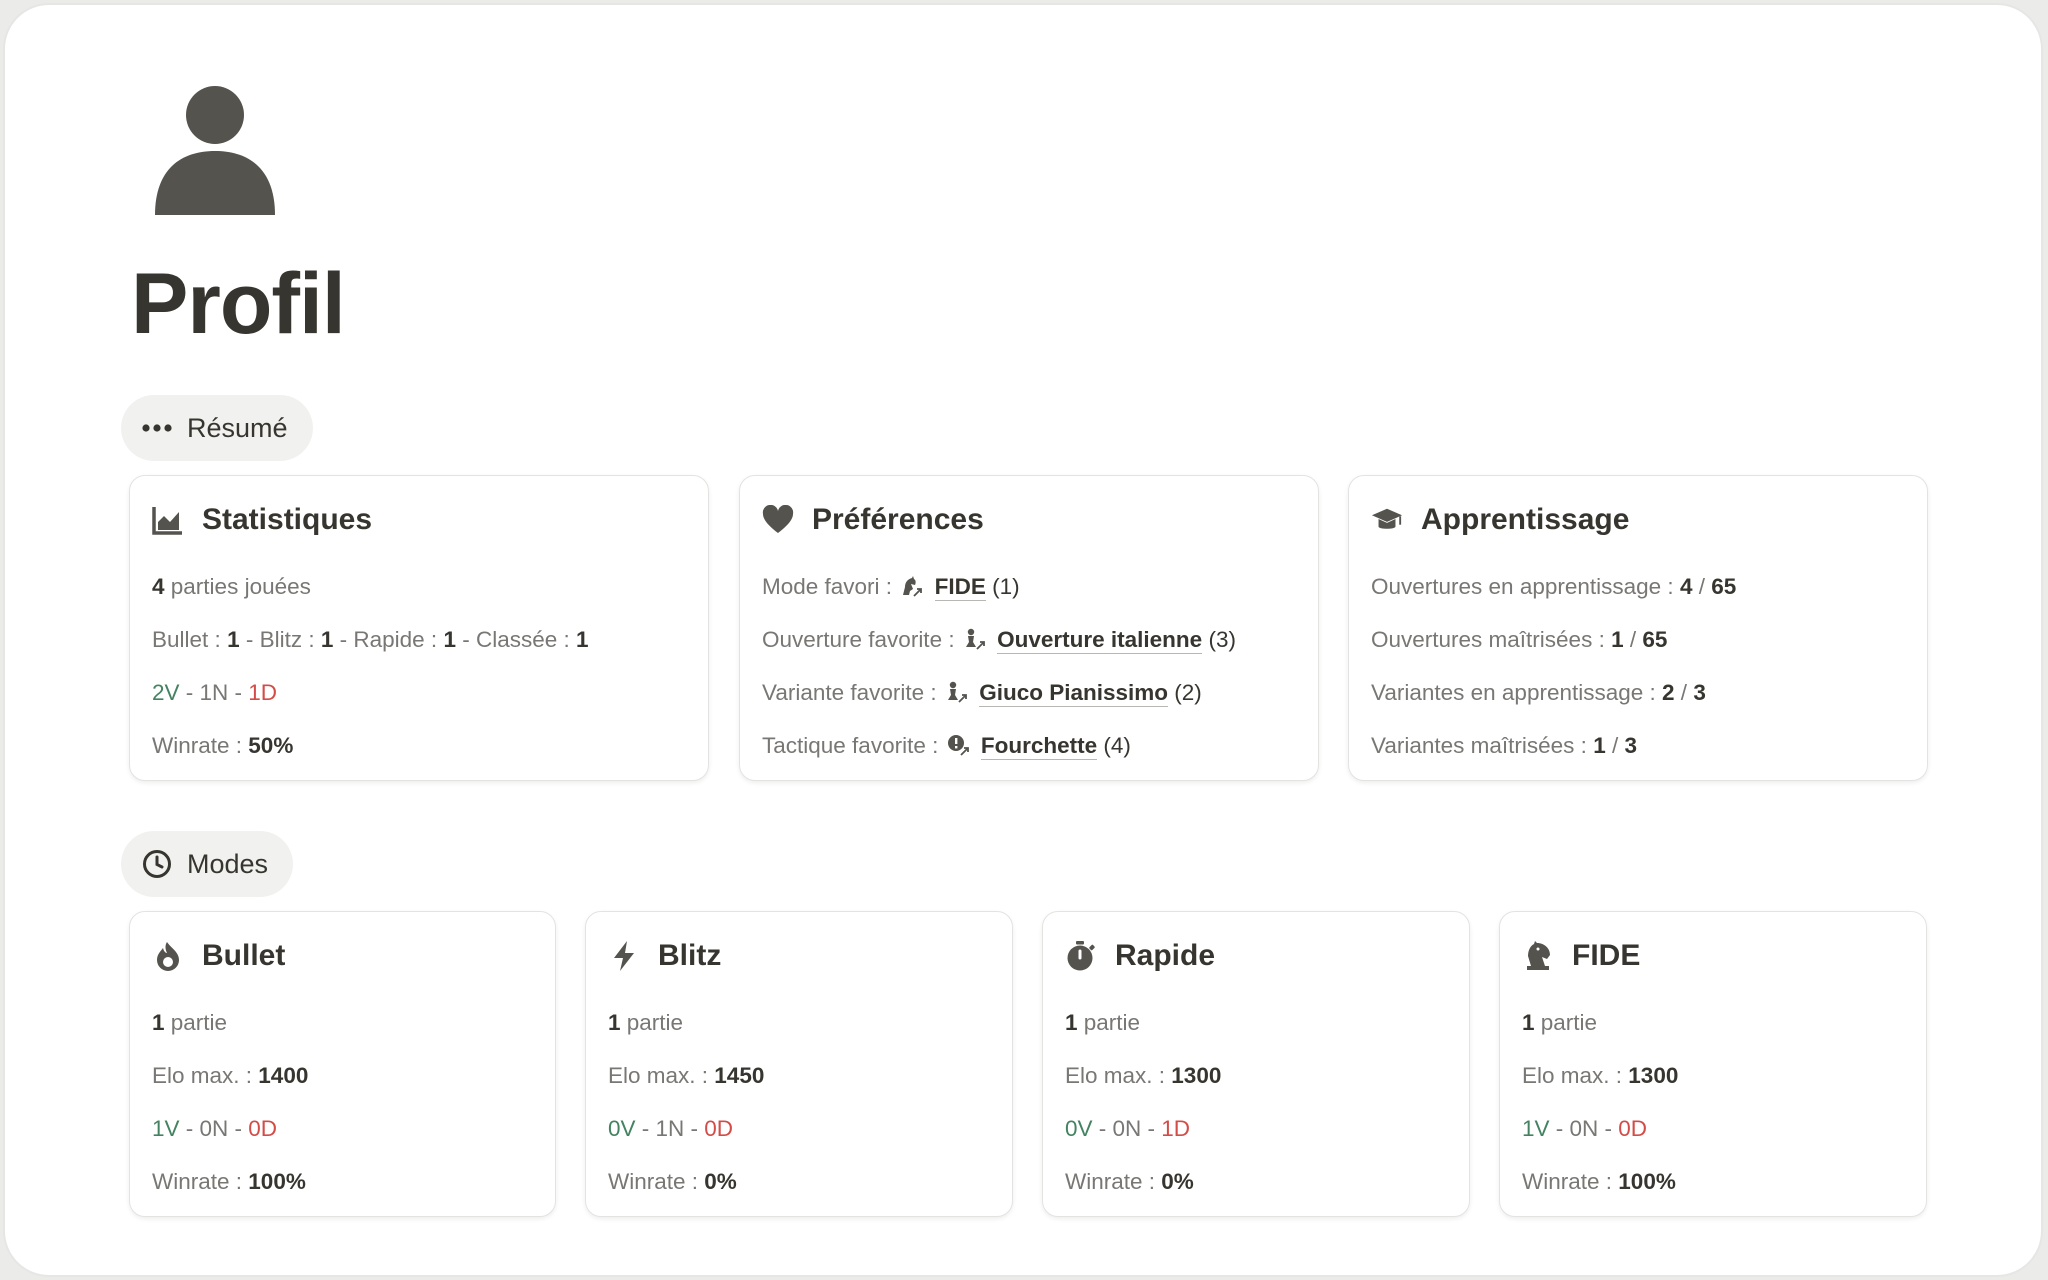  I want to click on mode-elo: Elo max. : 1400, so click(230, 1075).